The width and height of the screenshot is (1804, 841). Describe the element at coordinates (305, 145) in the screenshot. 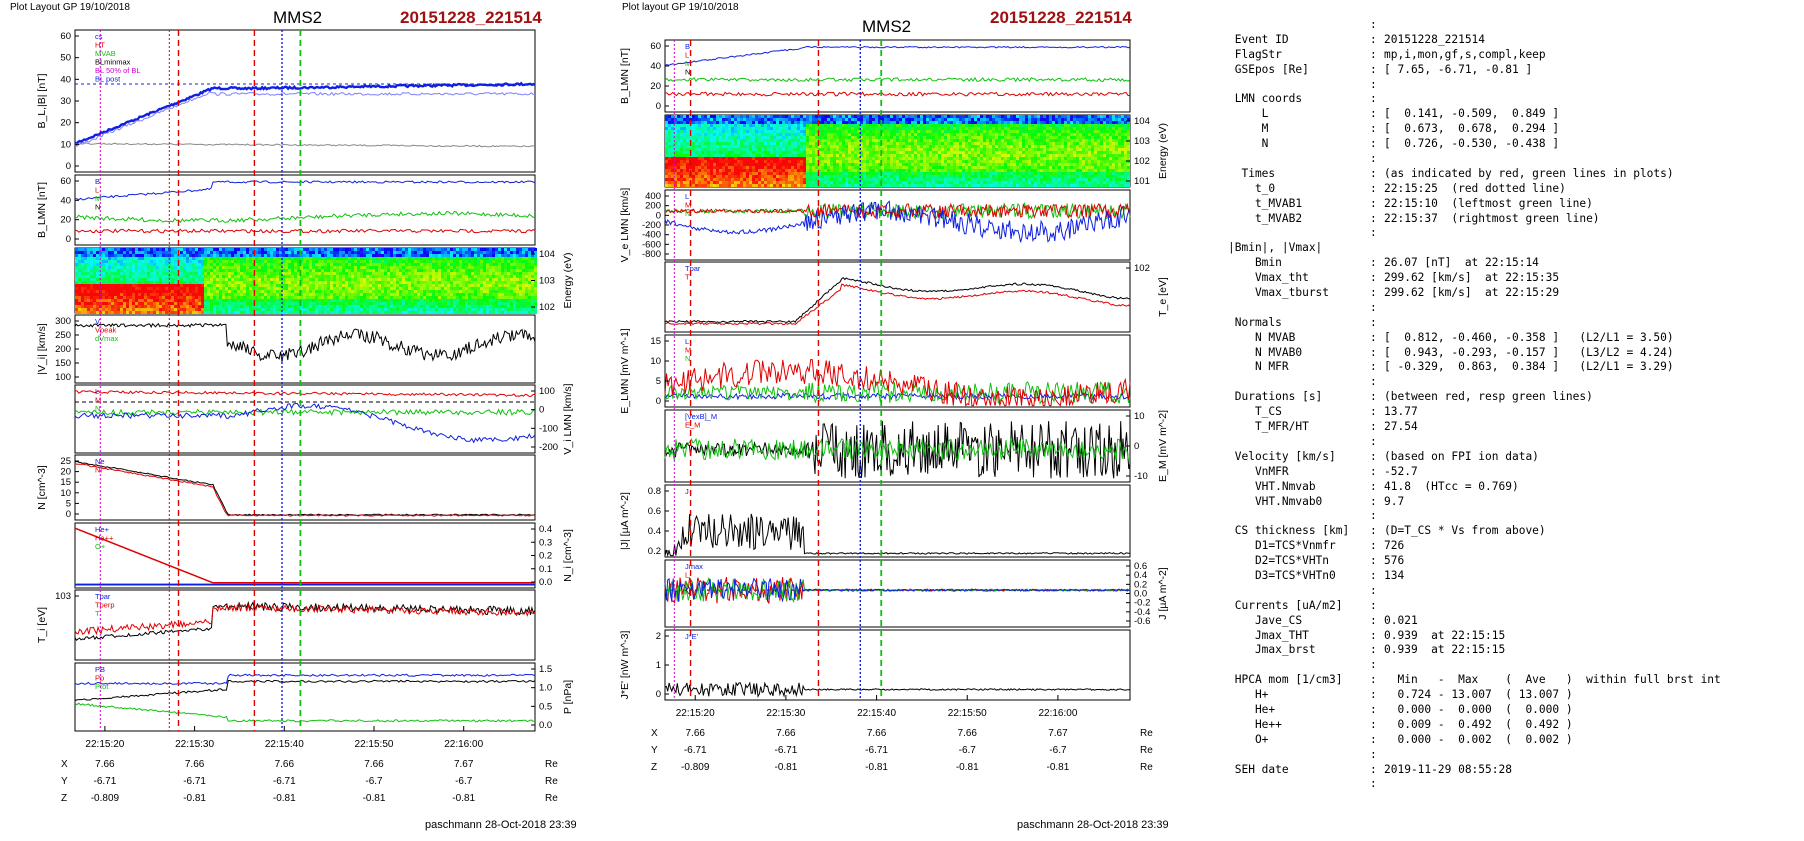

I see `left-BLminmax-line` at that location.